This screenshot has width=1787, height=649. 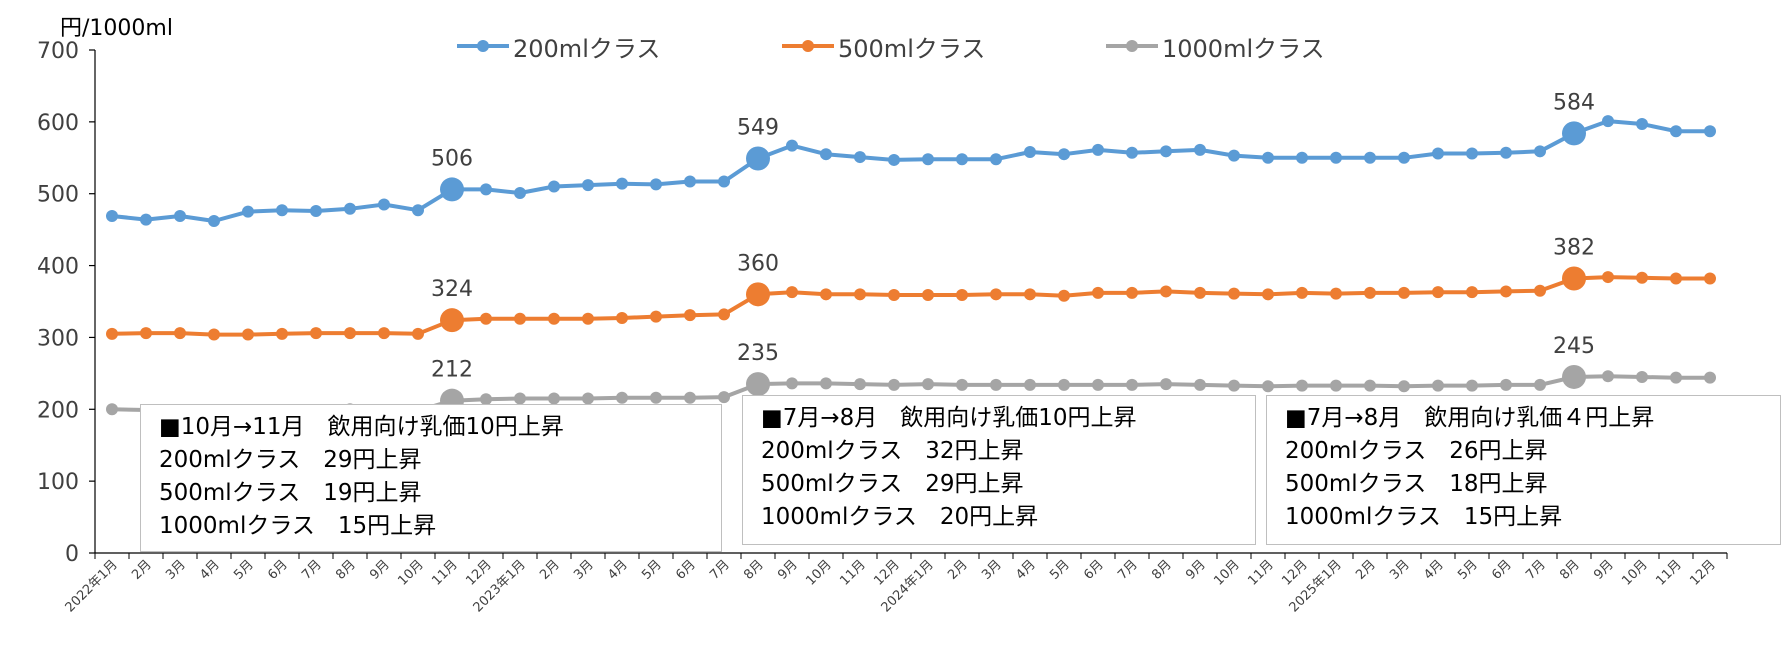 What do you see at coordinates (290, 460) in the screenshot?
I see `annotation-2022-line-200ml: 200mlクラス 29円上昇` at bounding box center [290, 460].